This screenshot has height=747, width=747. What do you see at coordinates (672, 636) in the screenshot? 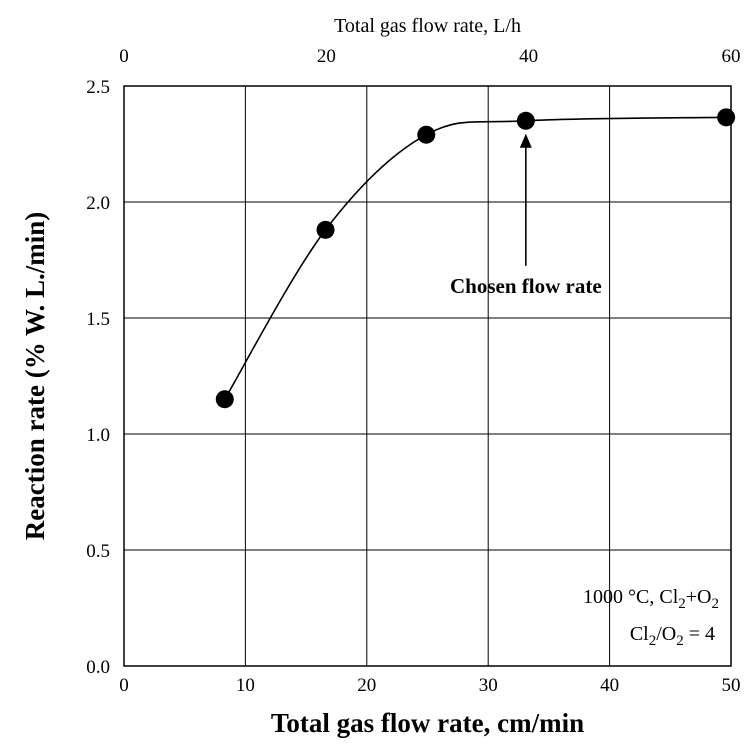
I see `conditions-line-2: Cl2/O2 = 4` at bounding box center [672, 636].